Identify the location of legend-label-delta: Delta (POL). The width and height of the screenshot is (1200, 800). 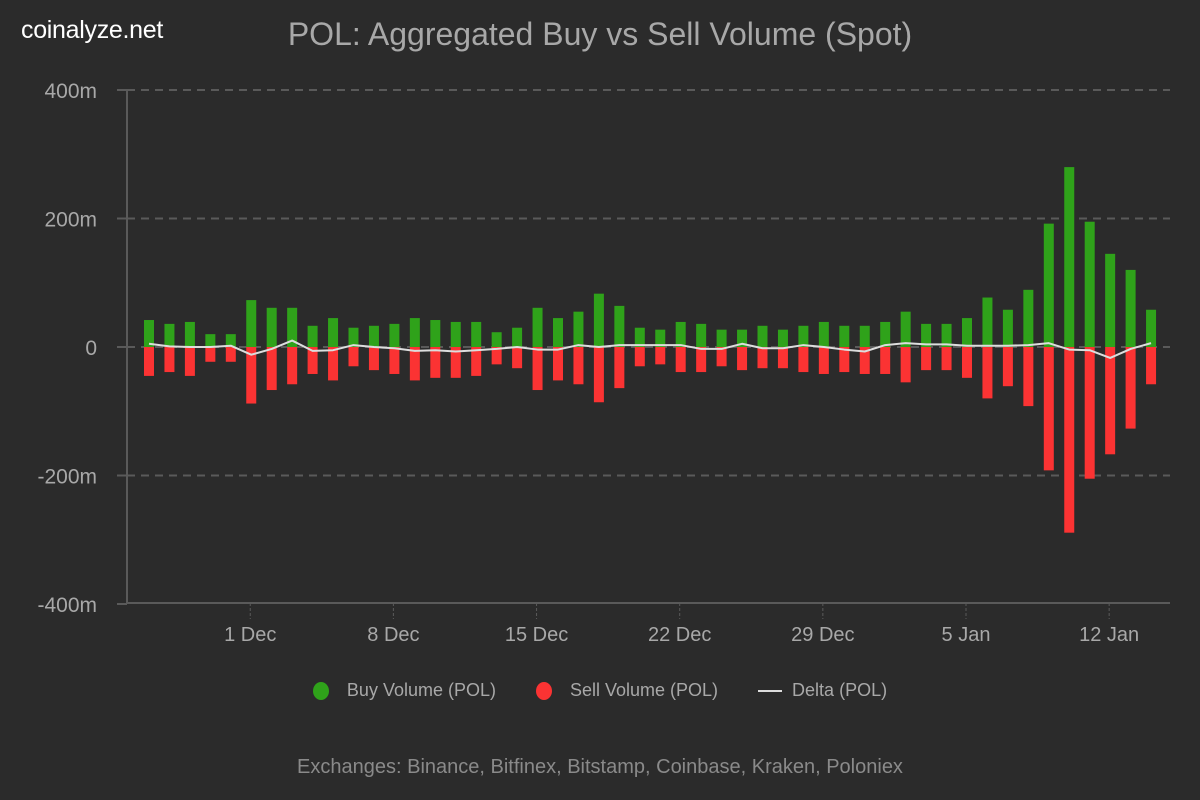
(840, 690).